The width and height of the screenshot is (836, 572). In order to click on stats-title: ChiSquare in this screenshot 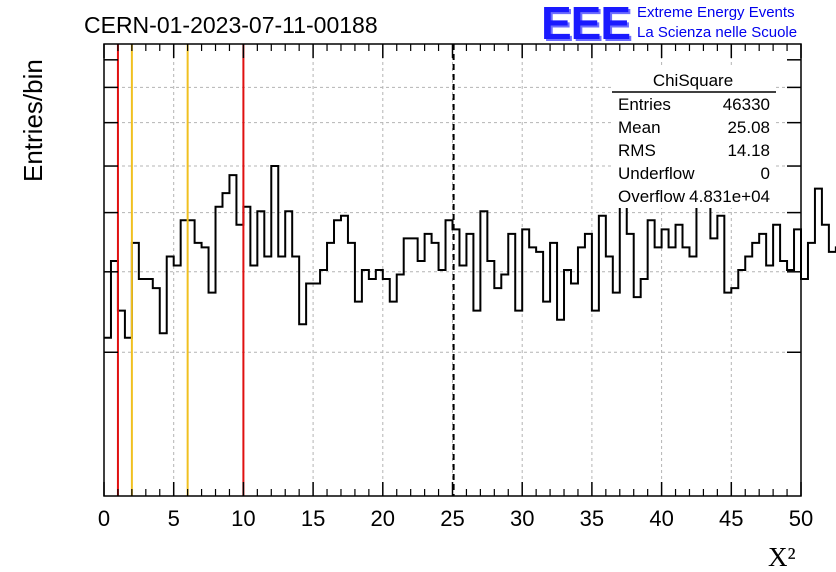, I will do `click(693, 80)`.